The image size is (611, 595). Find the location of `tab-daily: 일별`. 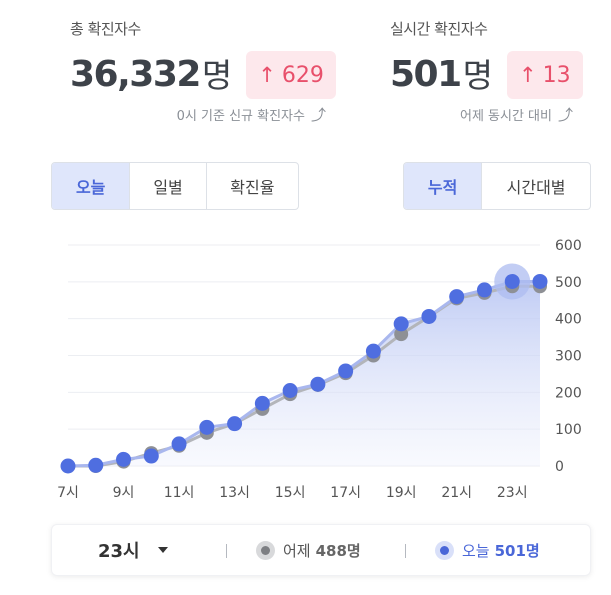

tab-daily: 일별 is located at coordinates (167, 186).